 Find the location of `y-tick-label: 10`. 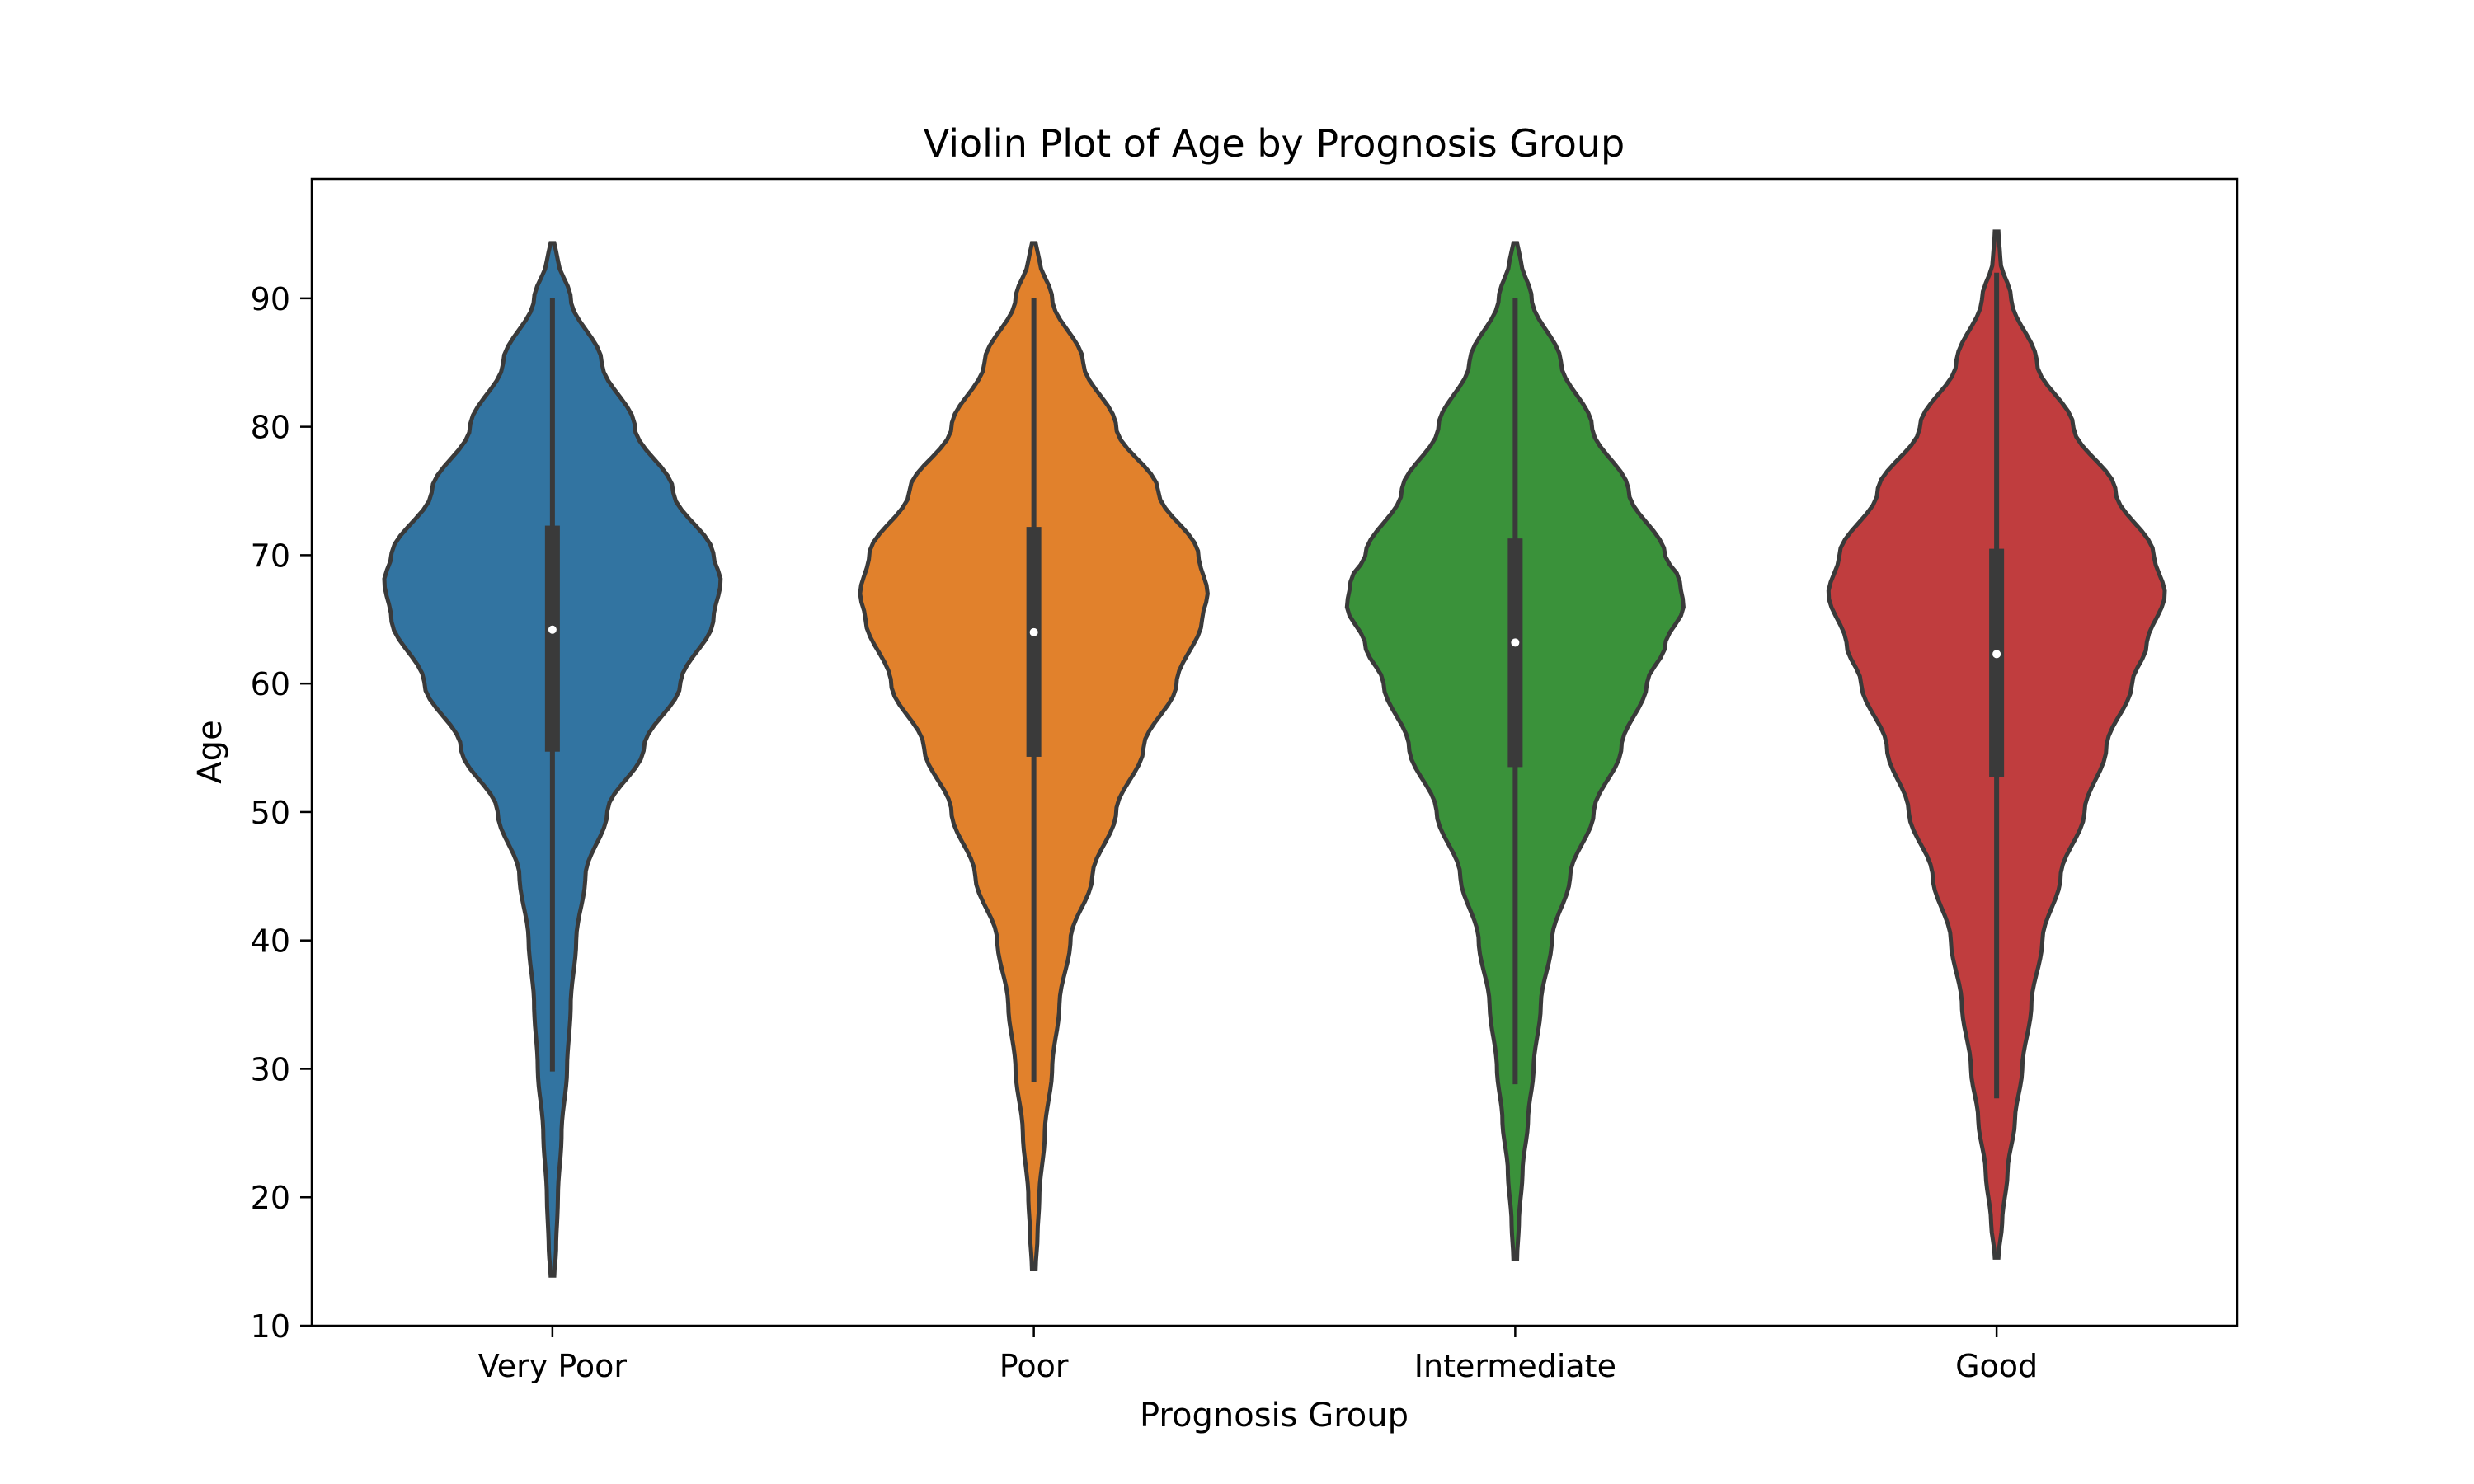

y-tick-label: 10 is located at coordinates (270, 1326).